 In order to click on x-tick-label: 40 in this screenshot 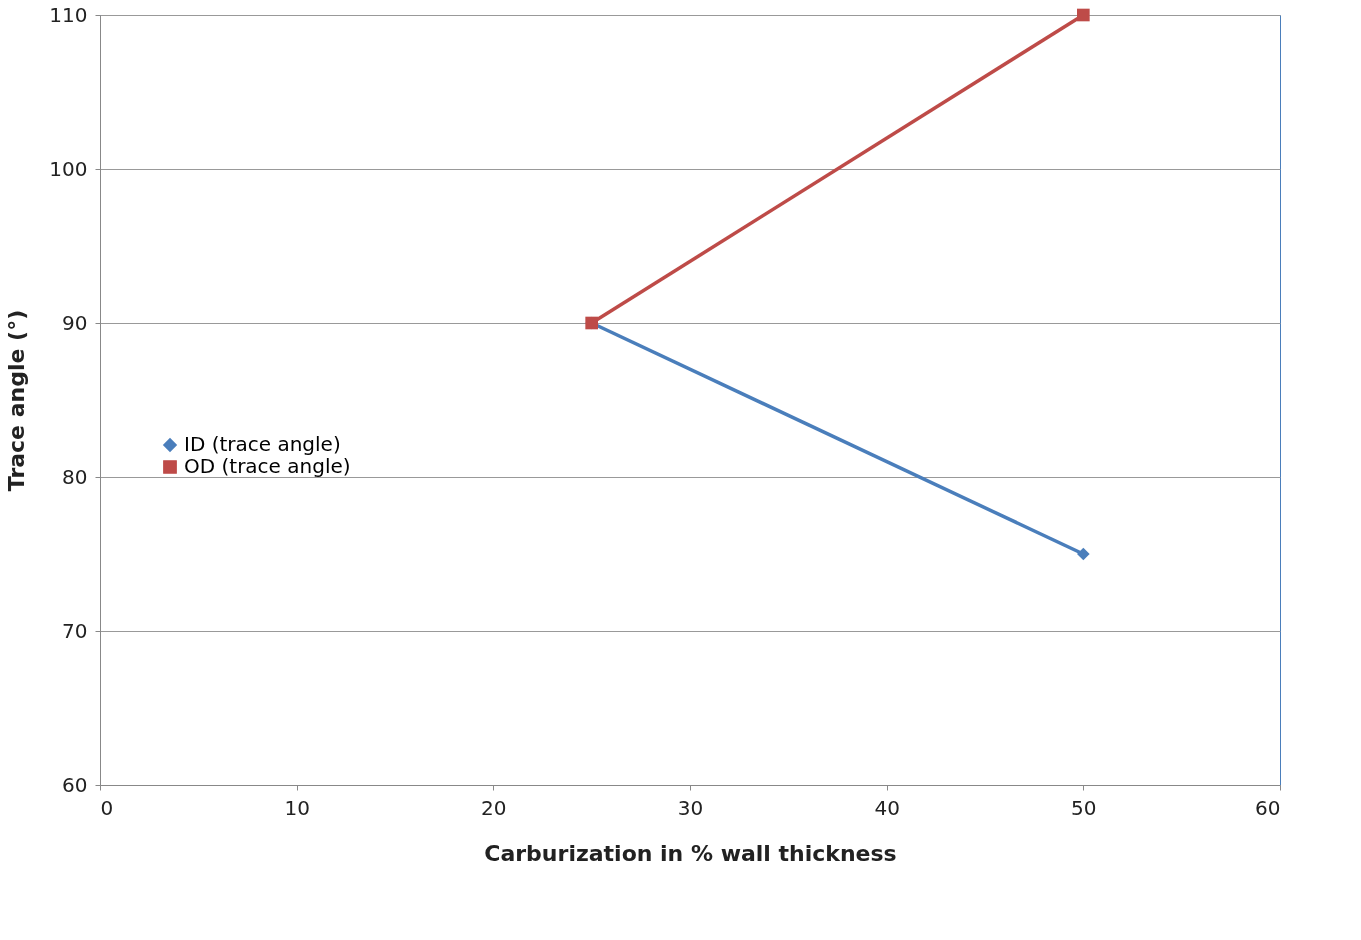, I will do `click(887, 807)`.